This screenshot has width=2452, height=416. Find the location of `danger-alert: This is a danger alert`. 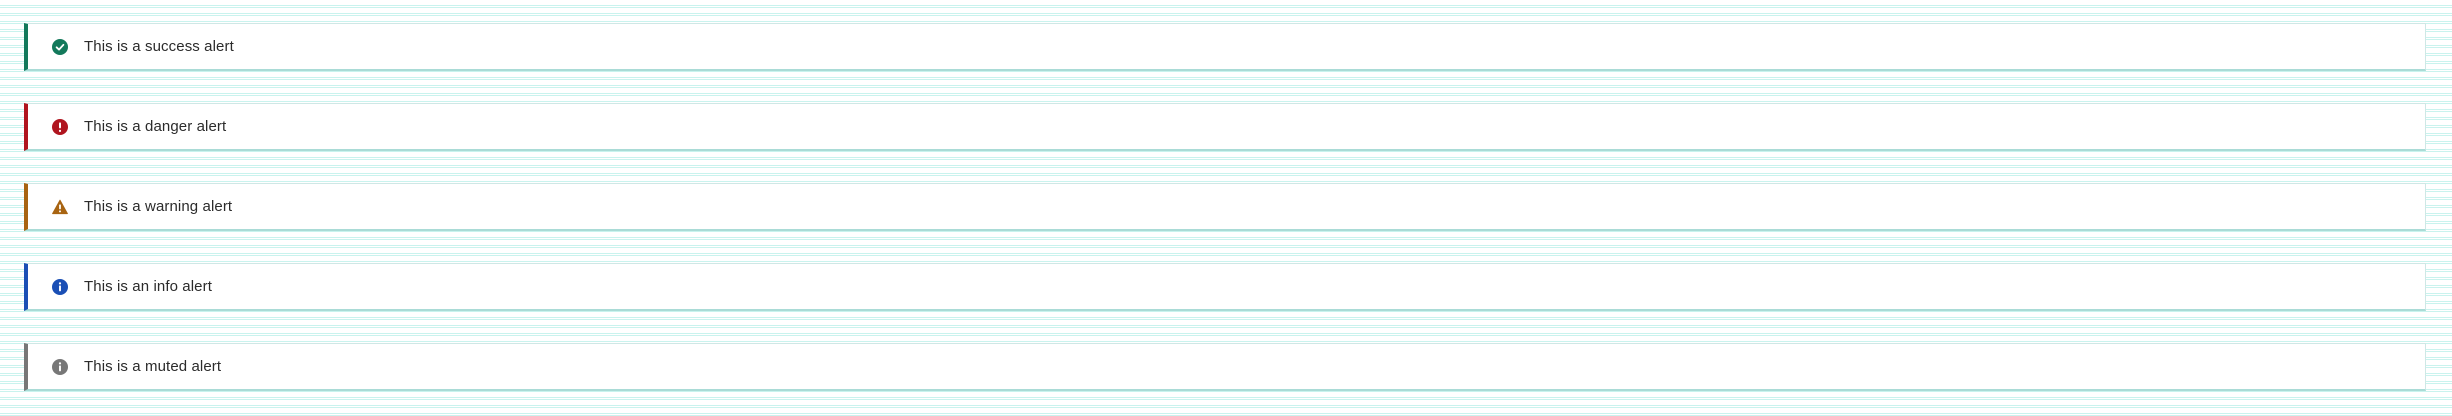

danger-alert: This is a danger alert is located at coordinates (1225, 127).